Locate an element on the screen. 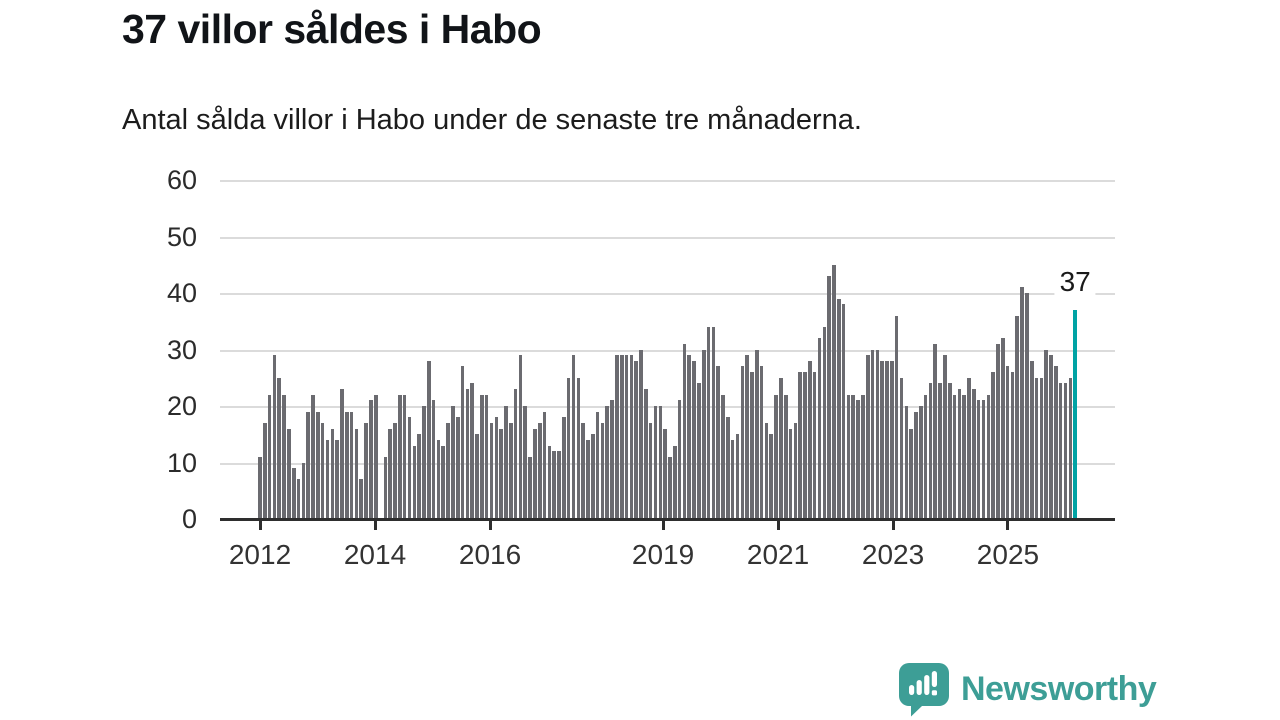 The image size is (1280, 720). page-title: 37 villor såldes i Habo is located at coordinates (332, 29).